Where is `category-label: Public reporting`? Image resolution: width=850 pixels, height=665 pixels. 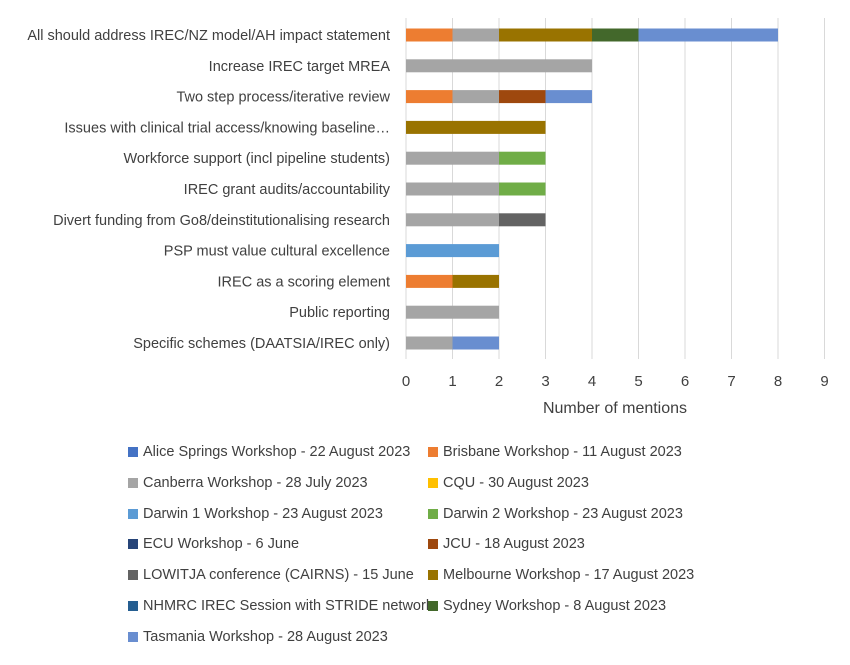
category-label: Public reporting is located at coordinates (339, 313).